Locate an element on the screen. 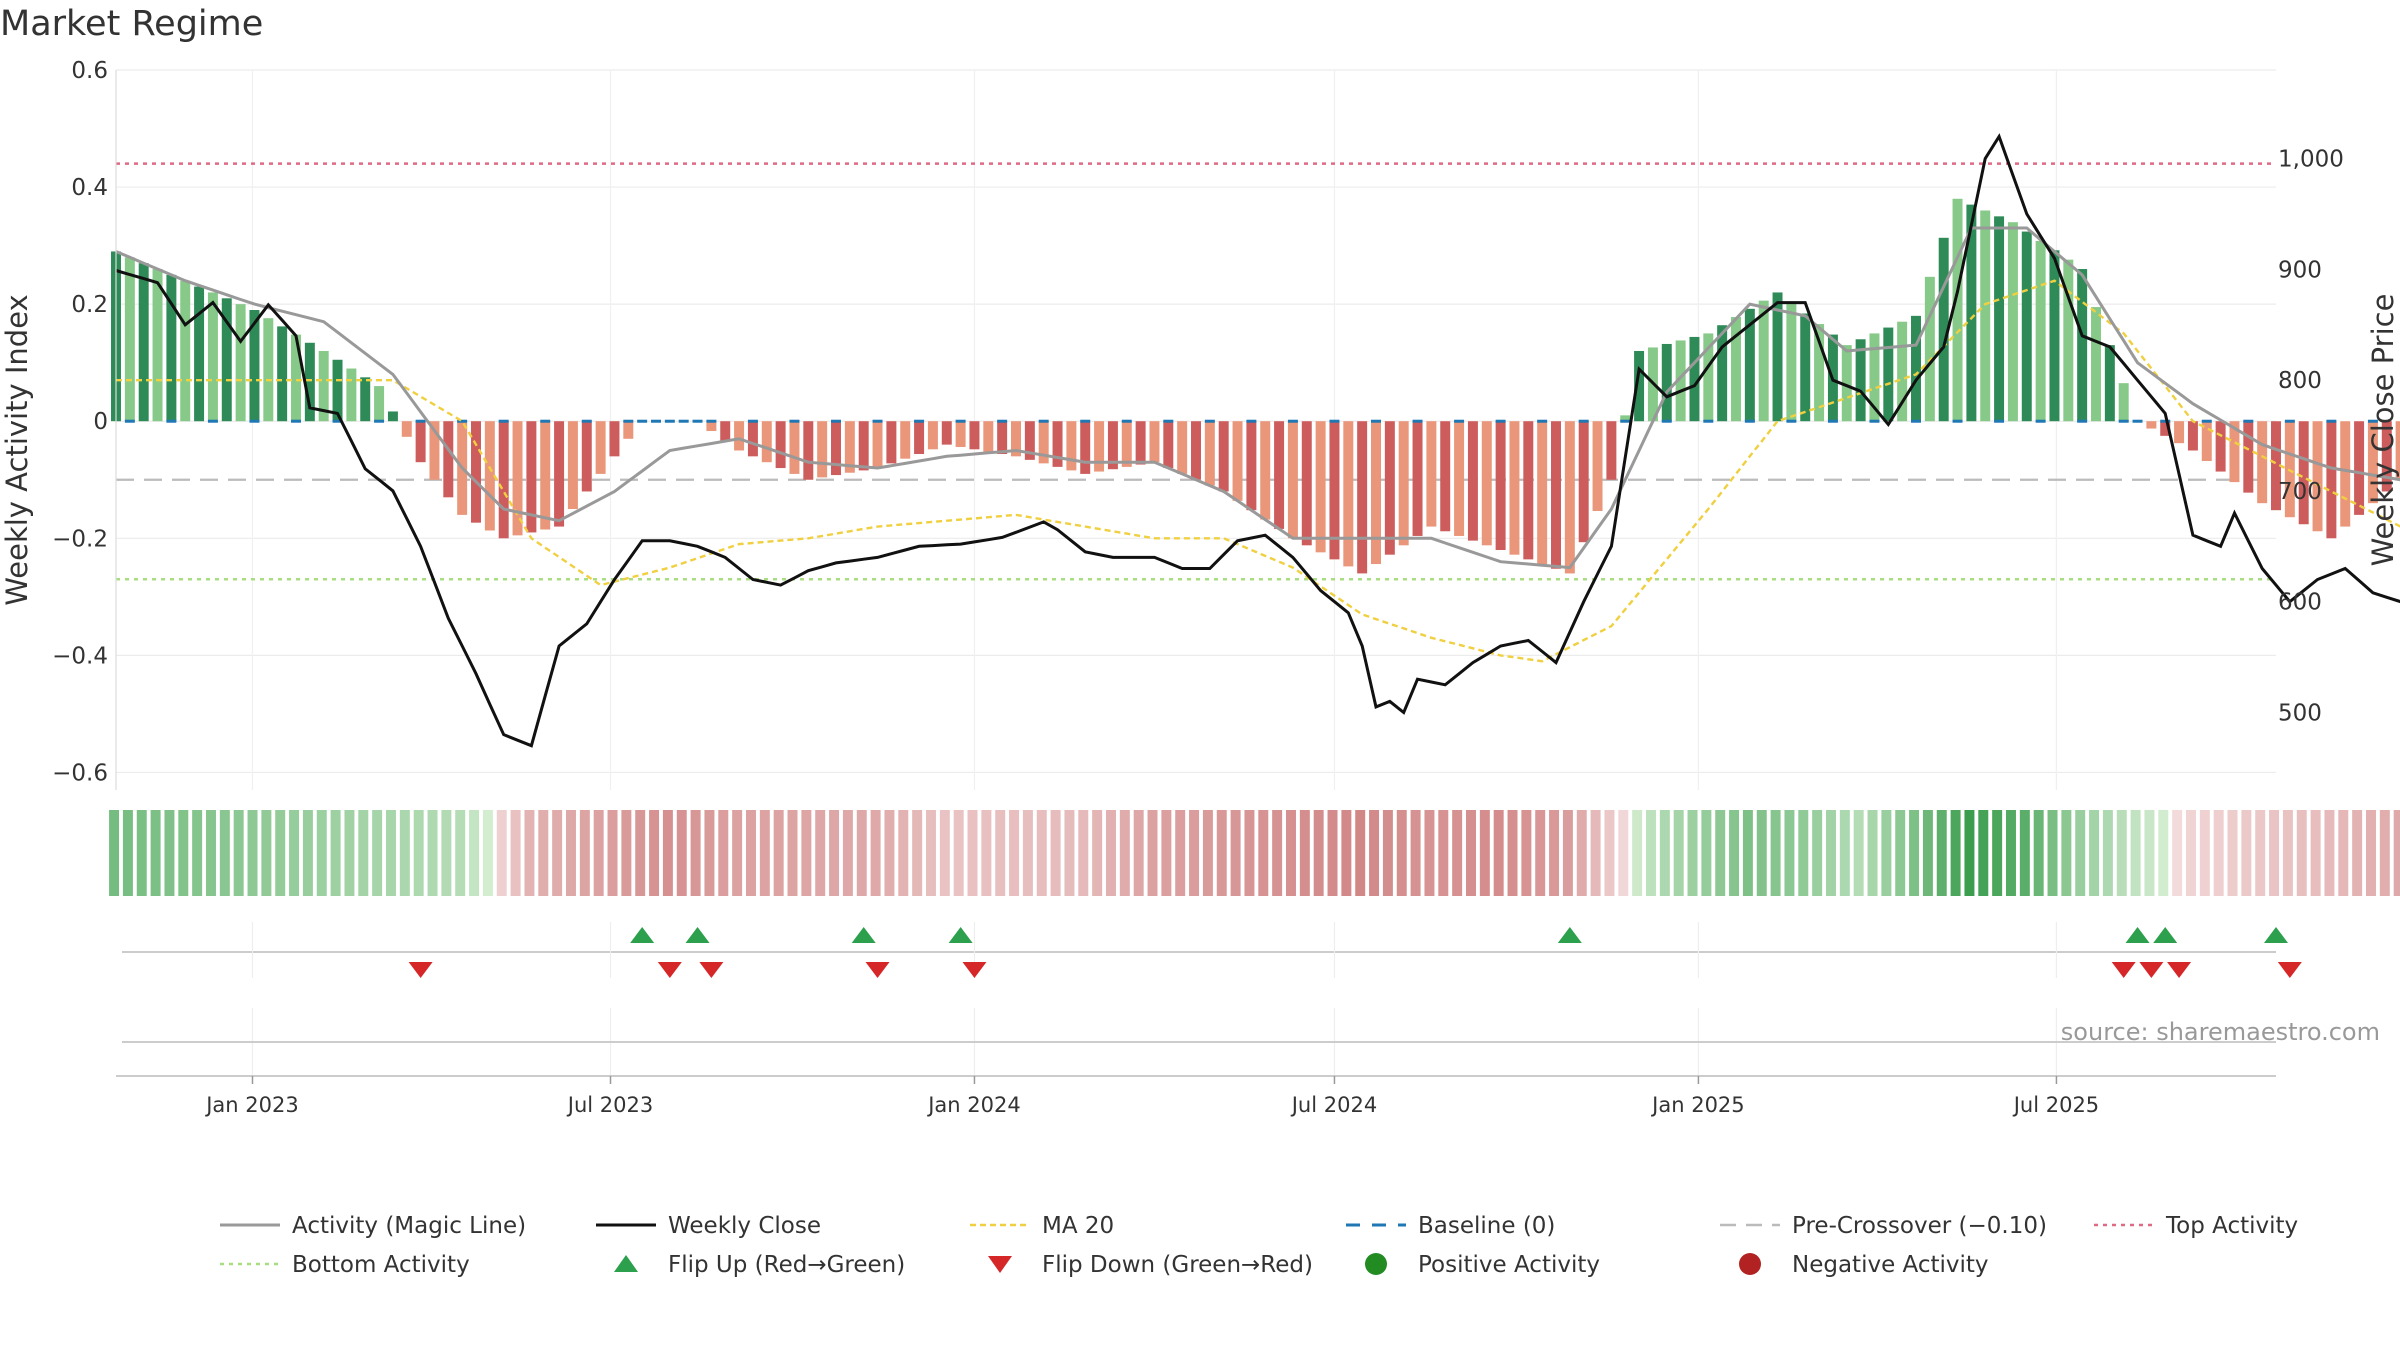  legend-label: Flip Down (Green→Red) is located at coordinates (1177, 1265).